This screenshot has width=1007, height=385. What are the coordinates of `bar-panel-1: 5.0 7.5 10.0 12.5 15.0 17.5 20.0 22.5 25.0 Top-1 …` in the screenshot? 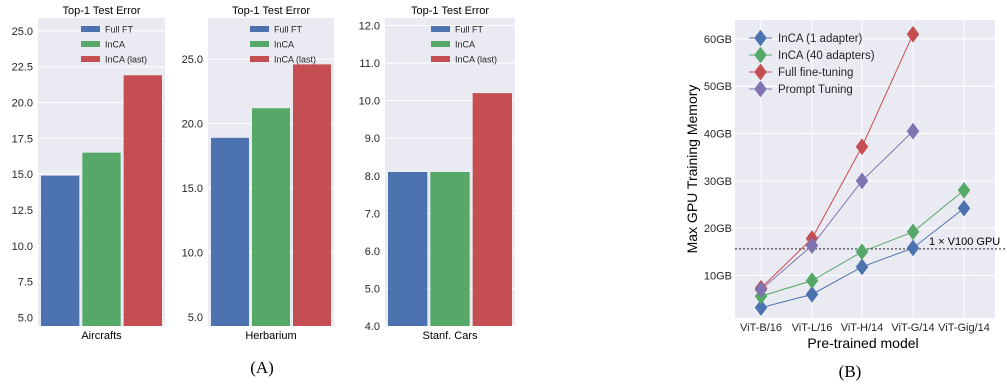 It's located at (88, 173).